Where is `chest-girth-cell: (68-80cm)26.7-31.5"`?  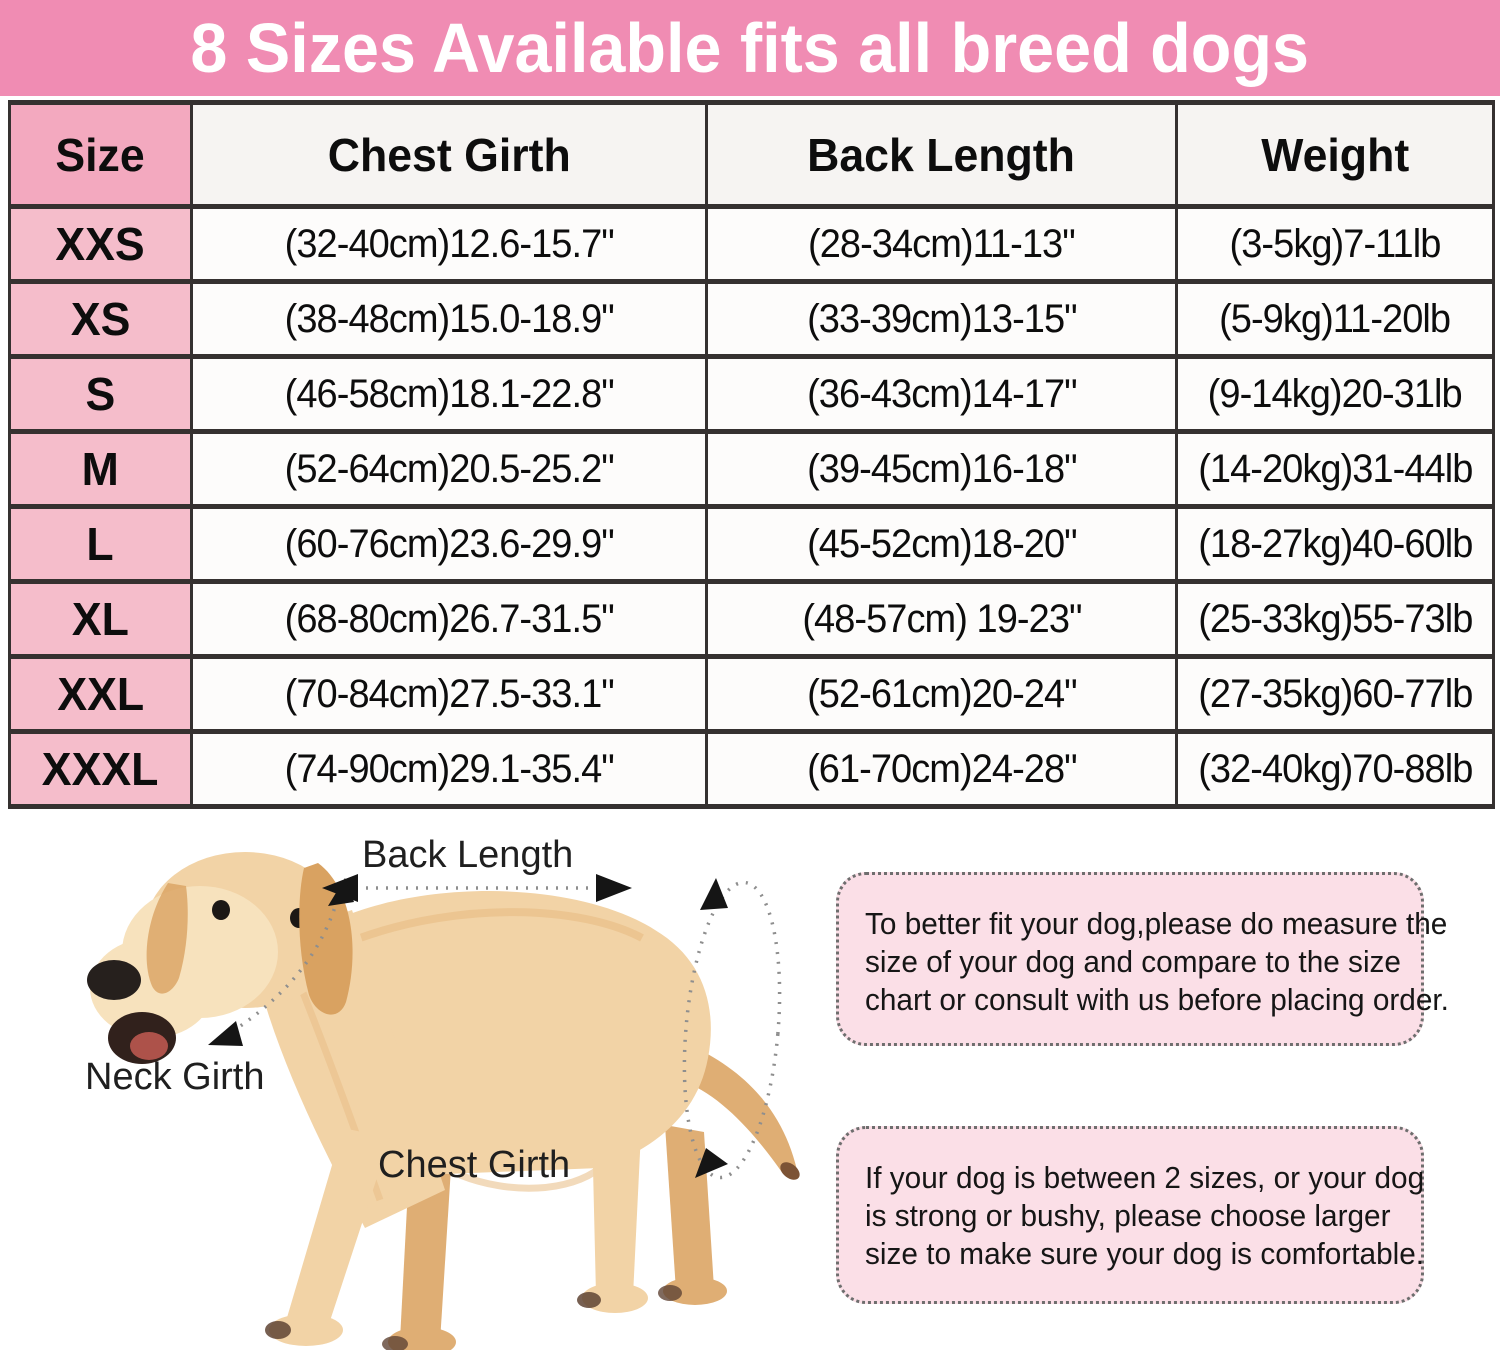 chest-girth-cell: (68-80cm)26.7-31.5" is located at coordinates (449, 619).